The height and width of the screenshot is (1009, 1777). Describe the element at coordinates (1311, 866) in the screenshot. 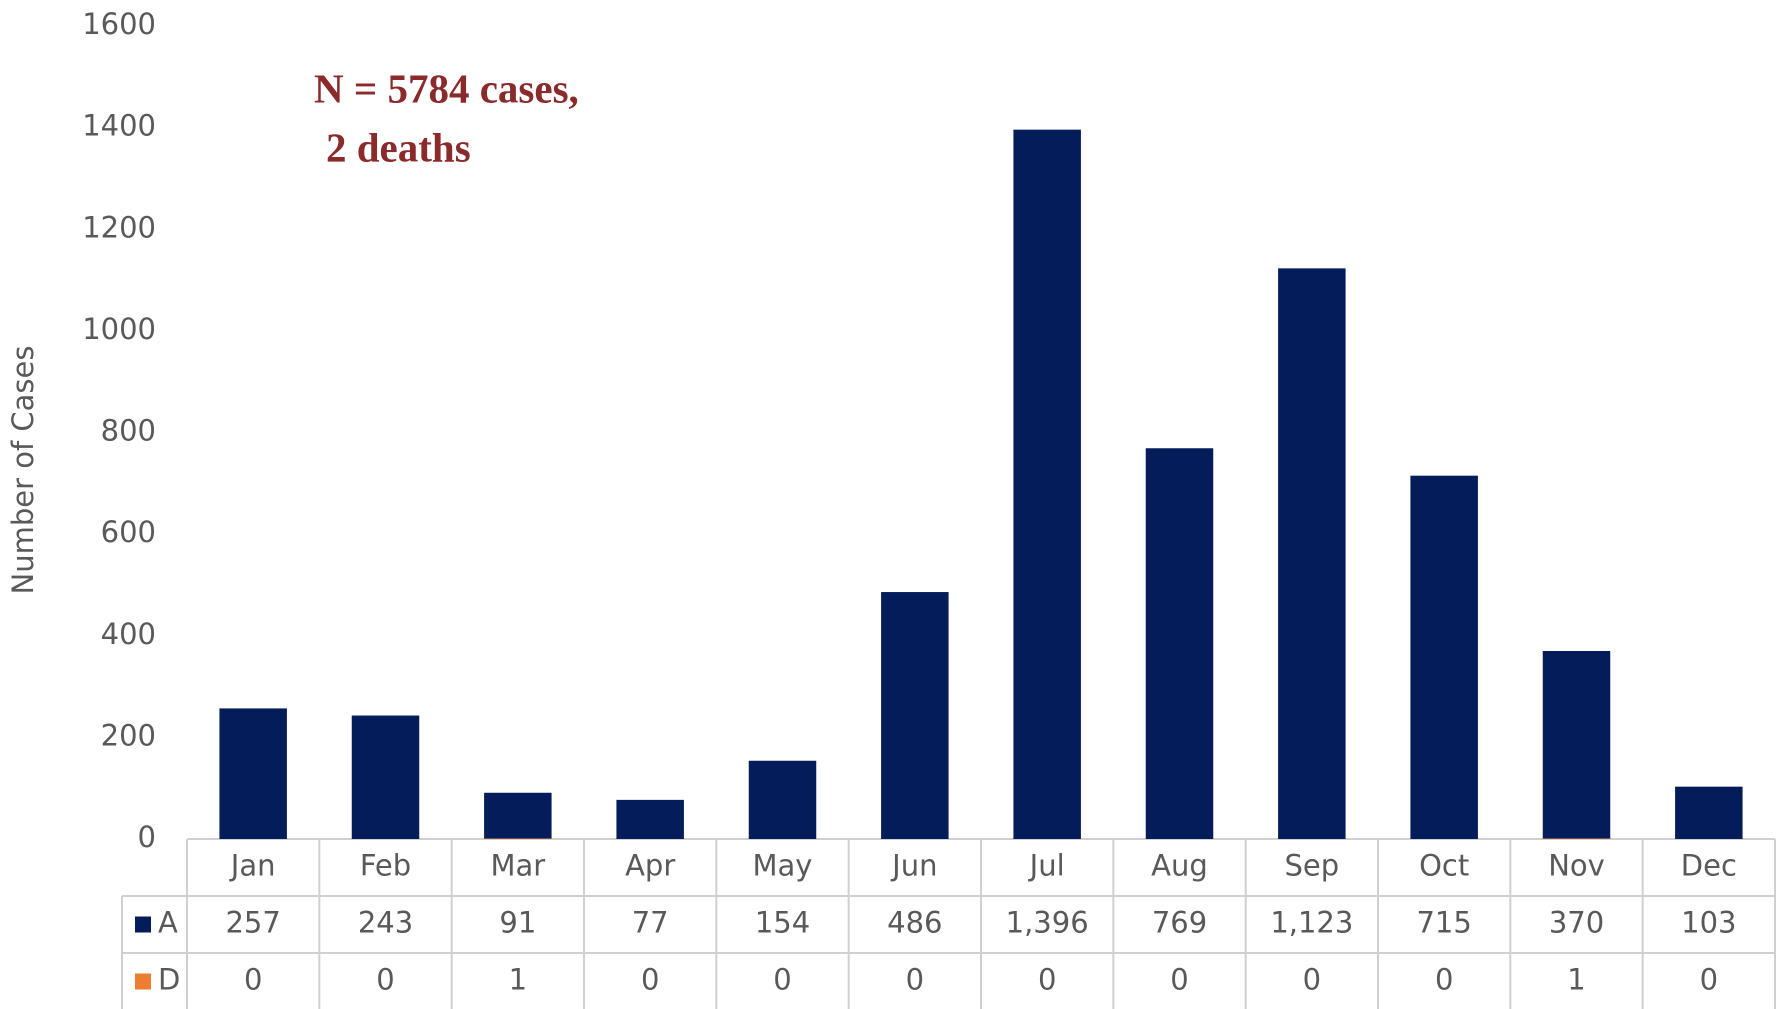

I see `x-tick-label: Sep` at that location.